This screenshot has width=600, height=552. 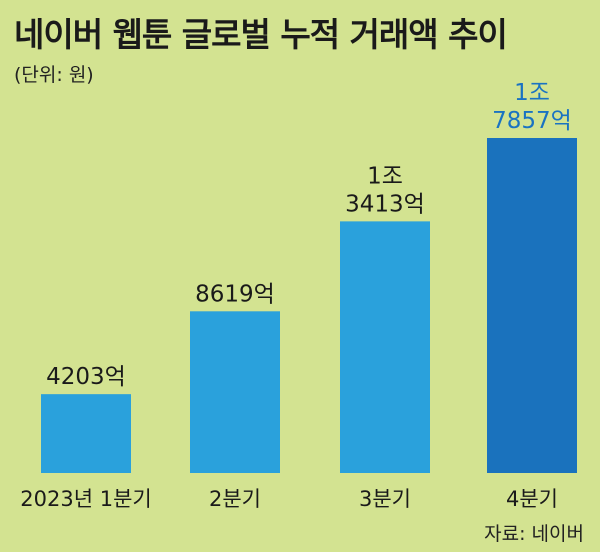 I want to click on source-label: 자료: 네이버, so click(x=534, y=534).